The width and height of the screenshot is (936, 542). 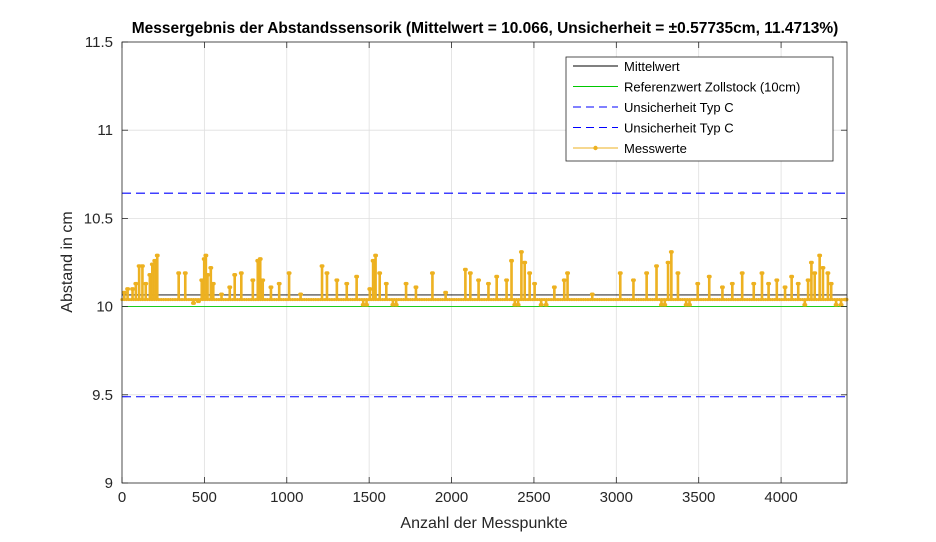 I want to click on x-tick-label: 3500, so click(x=698, y=497).